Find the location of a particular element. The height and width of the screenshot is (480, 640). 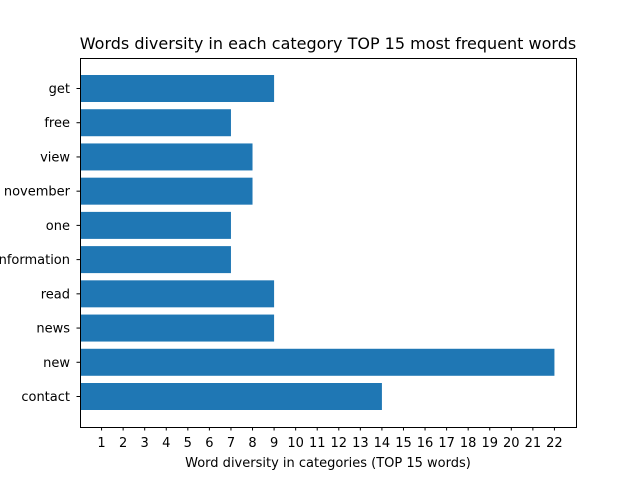

x-tick-label: 22 is located at coordinates (554, 443).